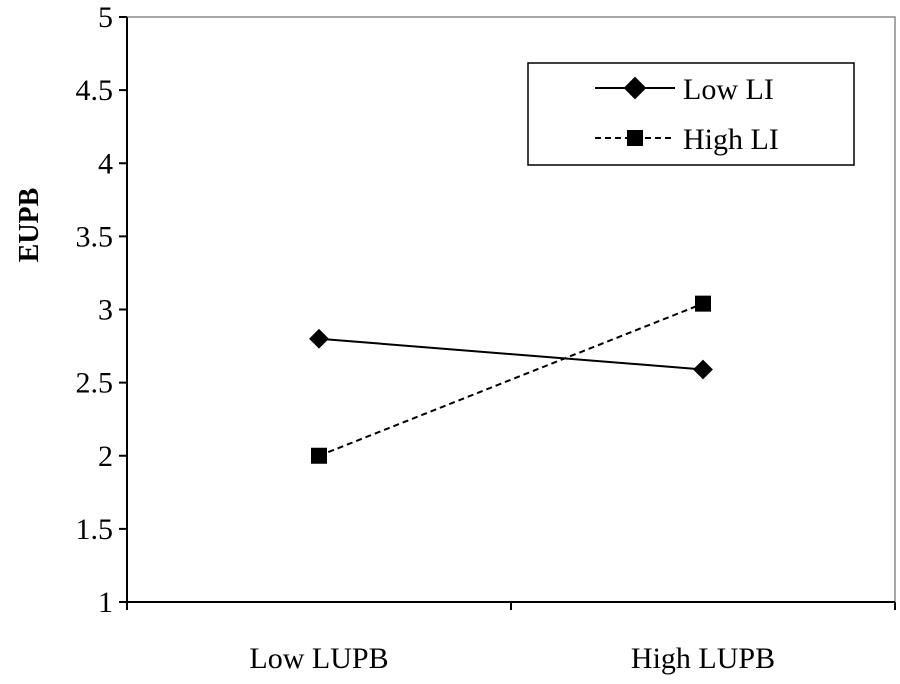 The width and height of the screenshot is (900, 684). I want to click on y-tick-label: 3.5, so click(95, 236).